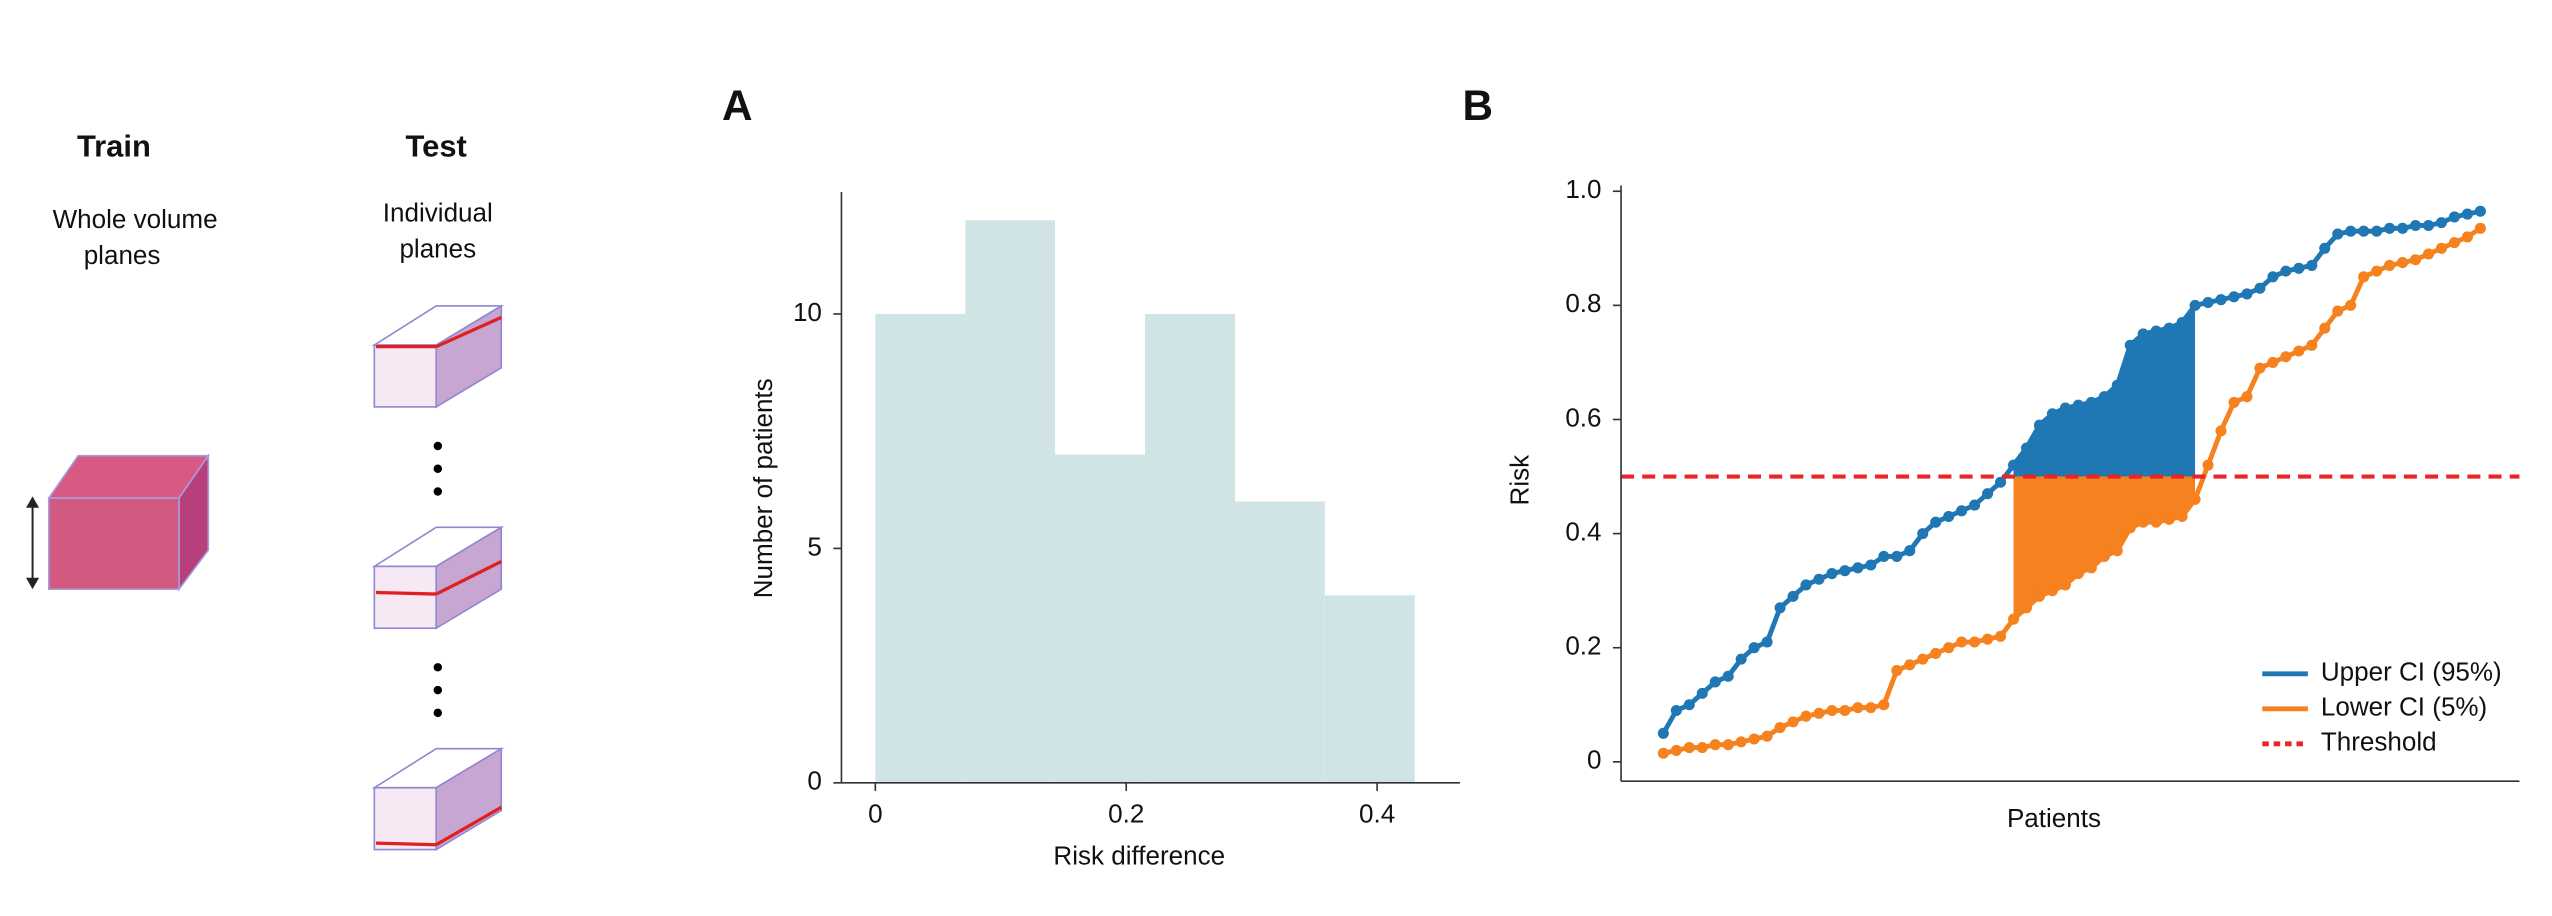 The image size is (2552, 916). Describe the element at coordinates (2411, 672) in the screenshot. I see `legend-label: Upper CI (95%)` at that location.